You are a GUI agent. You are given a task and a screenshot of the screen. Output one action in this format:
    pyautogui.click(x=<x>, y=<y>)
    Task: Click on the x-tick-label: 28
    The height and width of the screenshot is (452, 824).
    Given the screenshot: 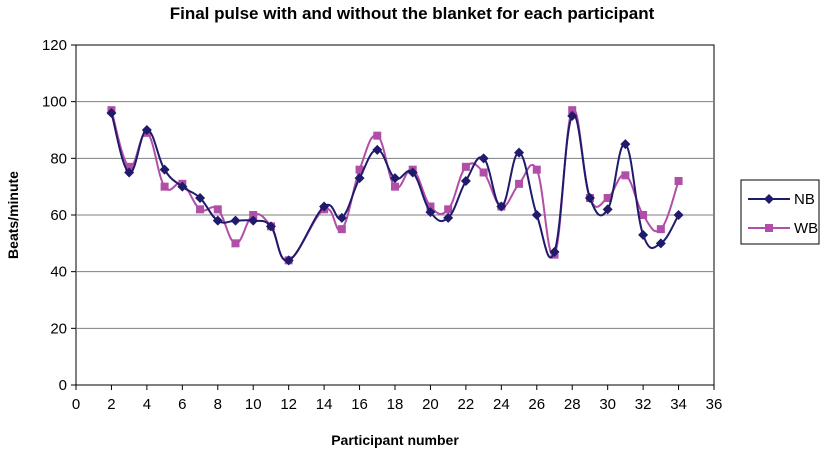 What is the action you would take?
    pyautogui.click(x=572, y=404)
    